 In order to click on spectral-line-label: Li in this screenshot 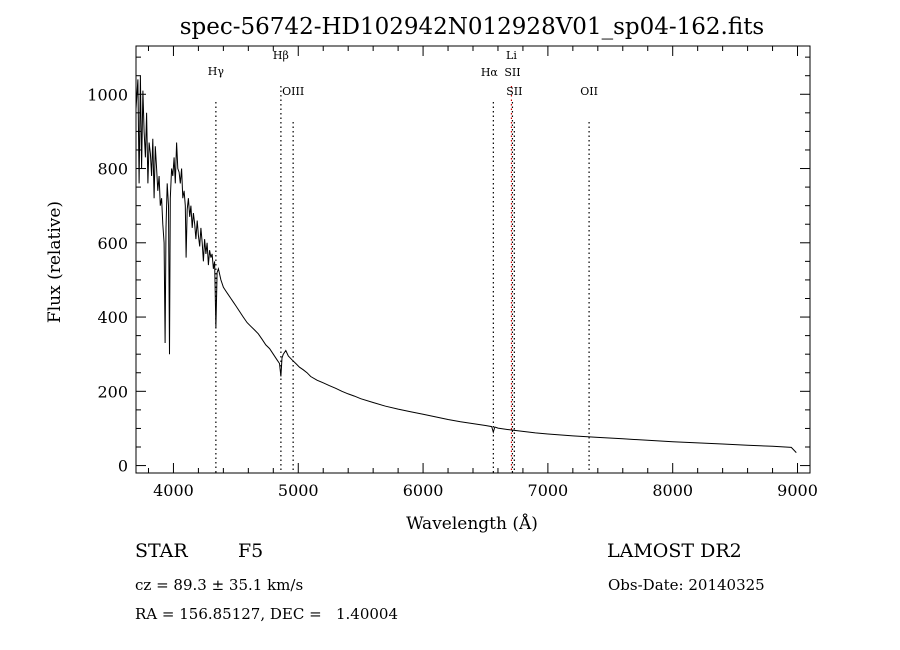, I will do `click(511, 55)`.